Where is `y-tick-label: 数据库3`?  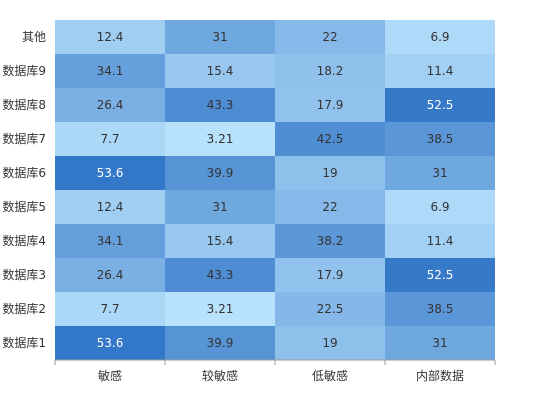
y-tick-label: 数据库3 is located at coordinates (24, 274).